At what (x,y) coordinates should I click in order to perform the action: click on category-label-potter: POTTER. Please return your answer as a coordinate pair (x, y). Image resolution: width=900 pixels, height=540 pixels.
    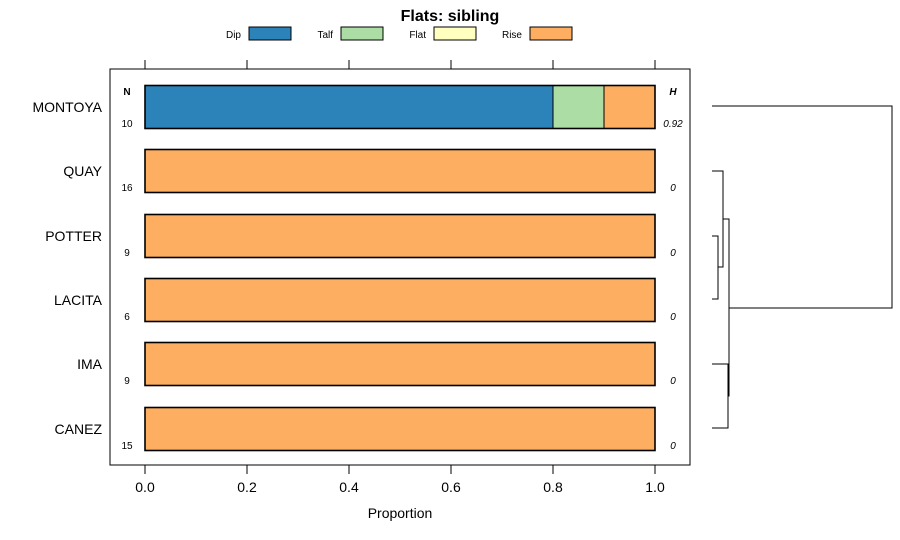
    Looking at the image, I should click on (73, 236).